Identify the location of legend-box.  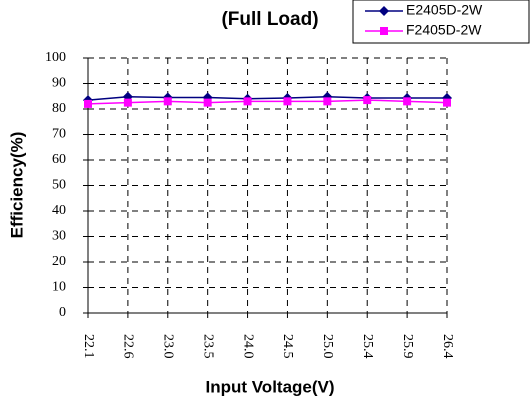
(441, 22).